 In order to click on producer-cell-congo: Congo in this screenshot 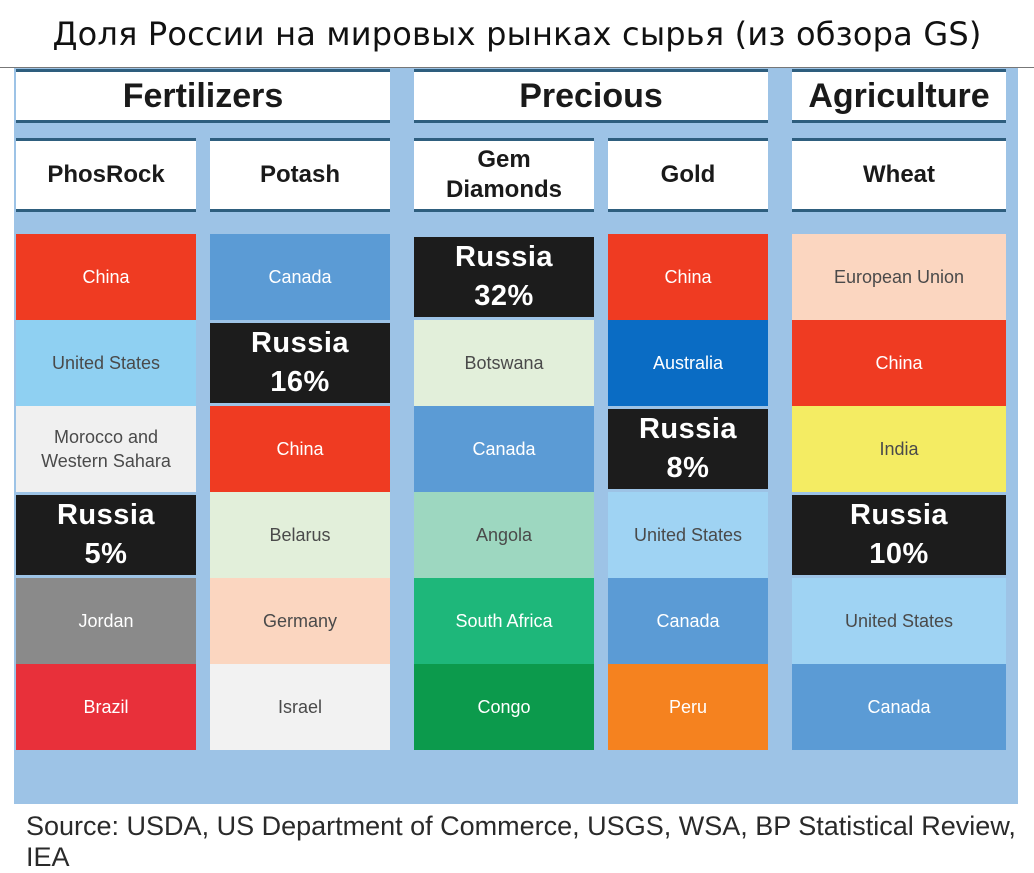, I will do `click(504, 707)`.